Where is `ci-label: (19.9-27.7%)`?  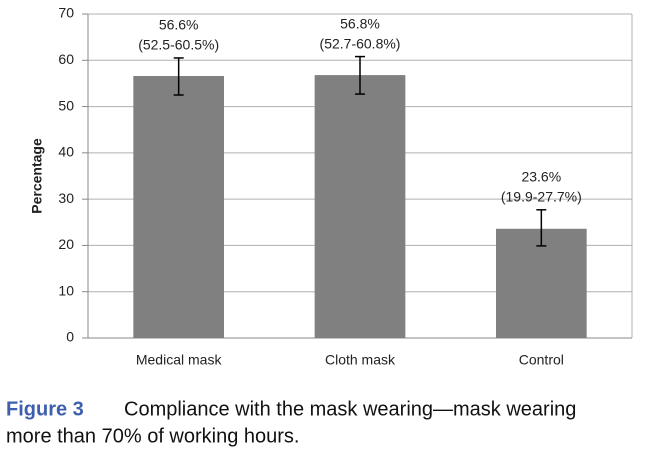
ci-label: (19.9-27.7%) is located at coordinates (541, 196).